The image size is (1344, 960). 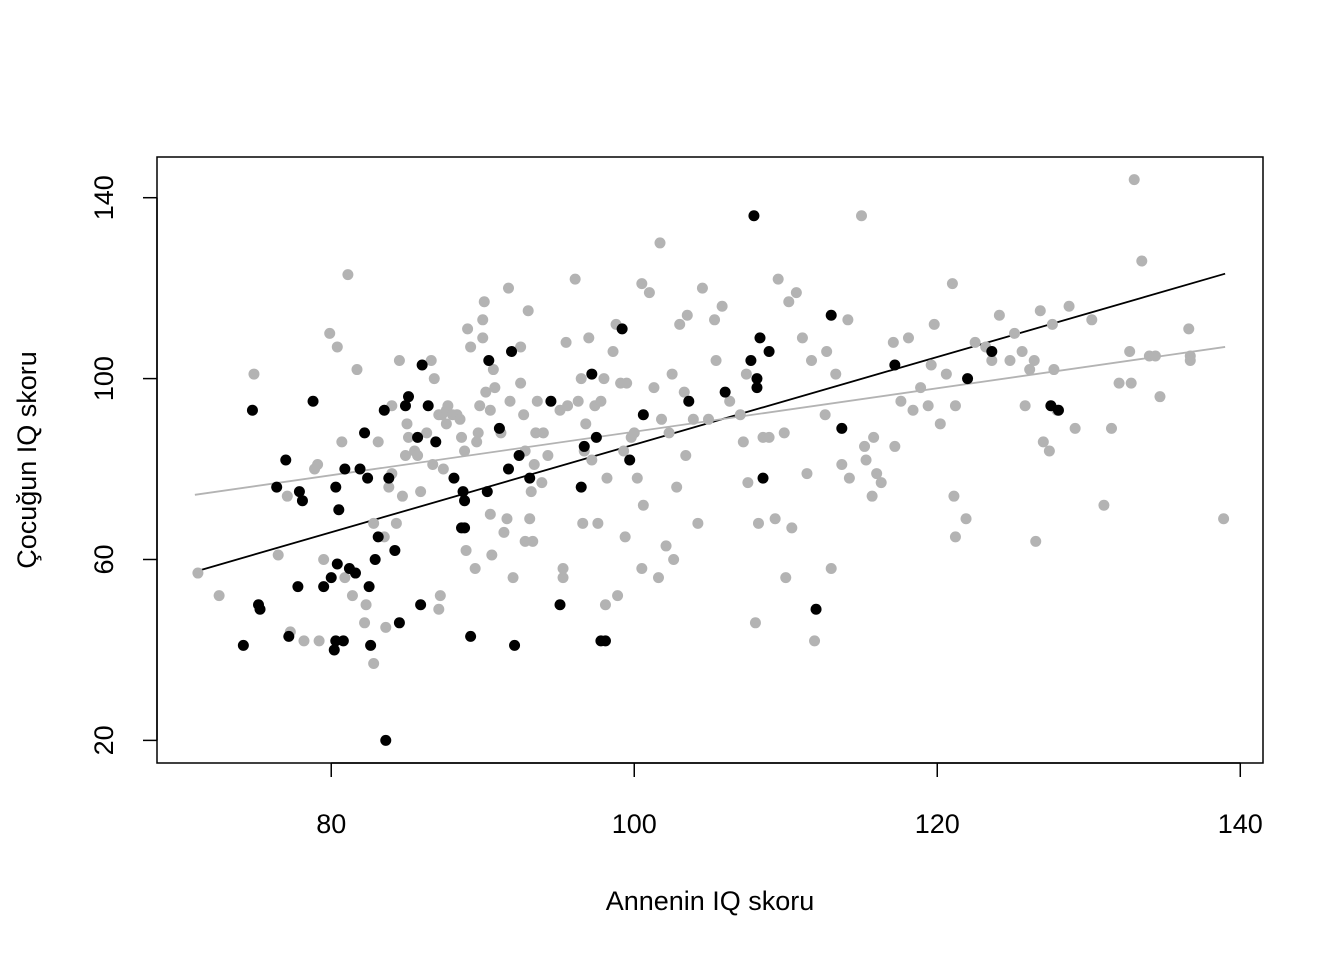 What do you see at coordinates (104, 197) in the screenshot?
I see `y-tick-label: 140` at bounding box center [104, 197].